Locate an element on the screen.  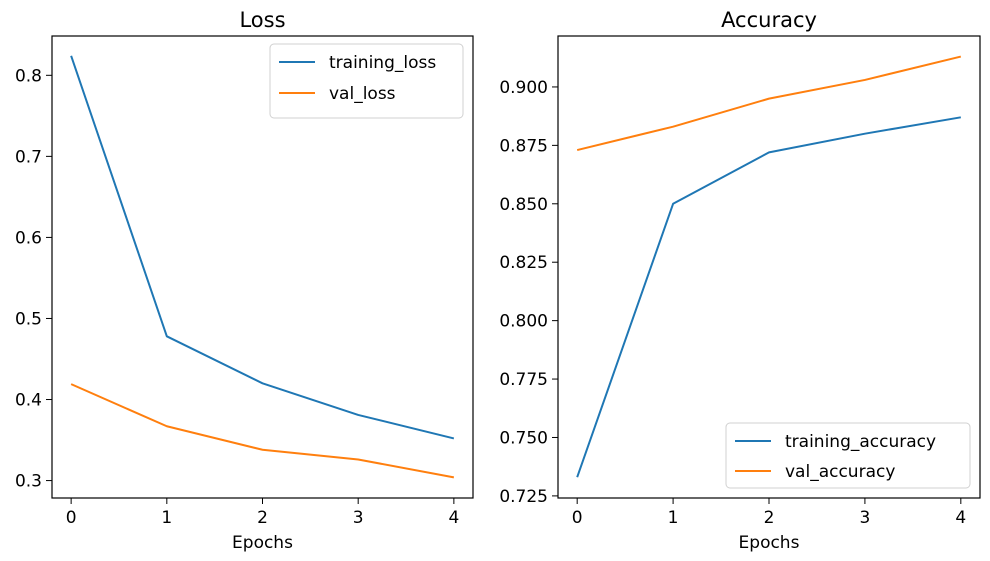
series-line-val_accuracy is located at coordinates (769, 103).